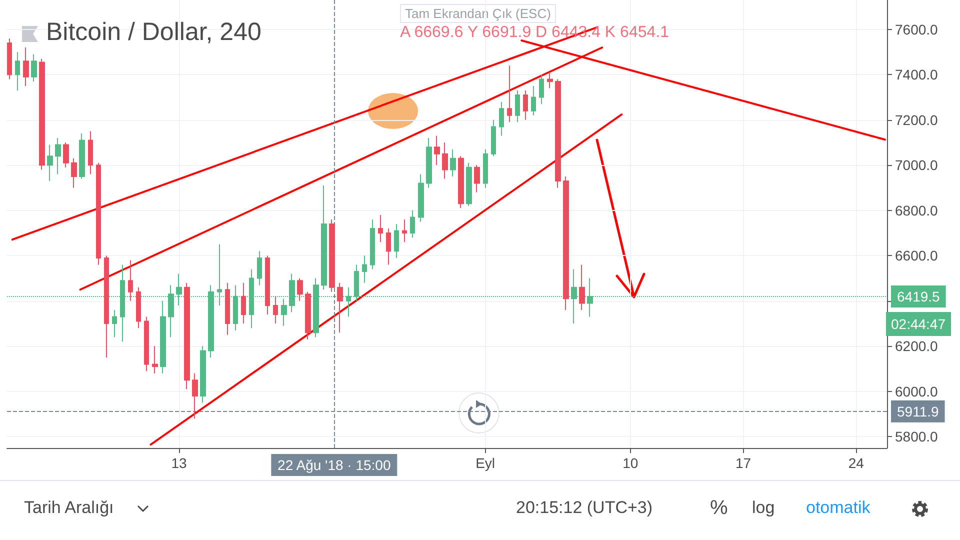 The image size is (960, 540). What do you see at coordinates (916, 165) in the screenshot?
I see `y-tick-label: 7000.0` at bounding box center [916, 165].